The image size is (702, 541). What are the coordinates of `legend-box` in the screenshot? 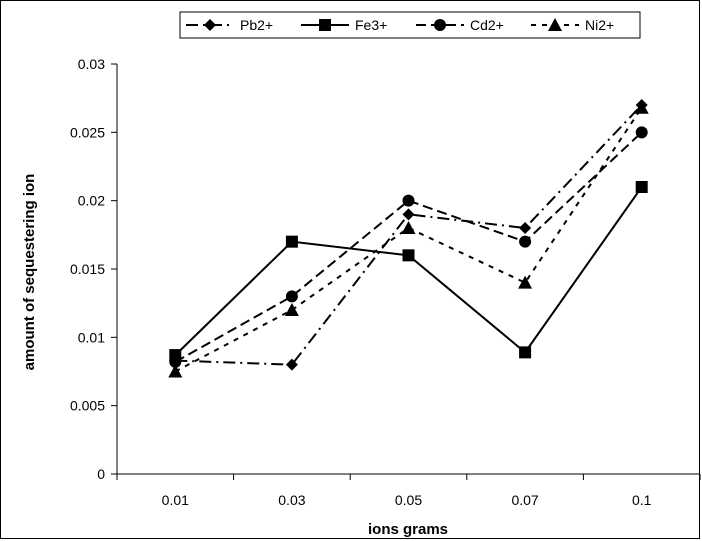 It's located at (410, 25).